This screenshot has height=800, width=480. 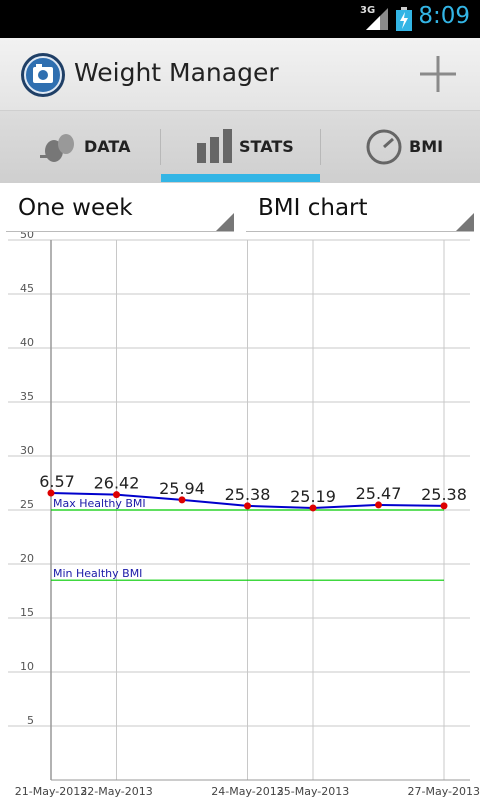 What do you see at coordinates (444, 16) in the screenshot?
I see `clock: 8:09` at bounding box center [444, 16].